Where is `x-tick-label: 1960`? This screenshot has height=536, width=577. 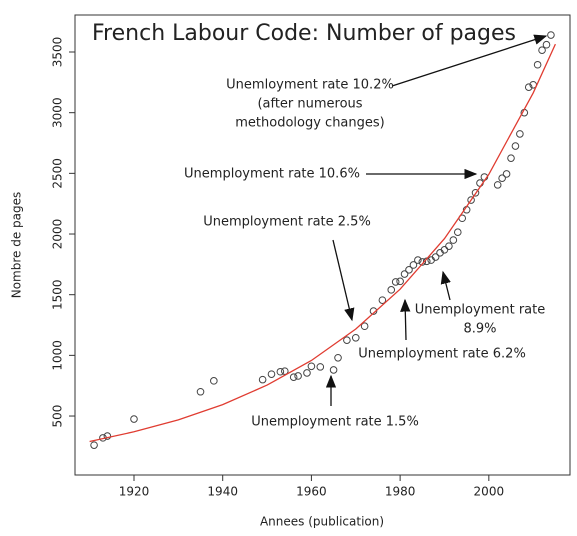 x-tick-label: 1960 is located at coordinates (311, 492).